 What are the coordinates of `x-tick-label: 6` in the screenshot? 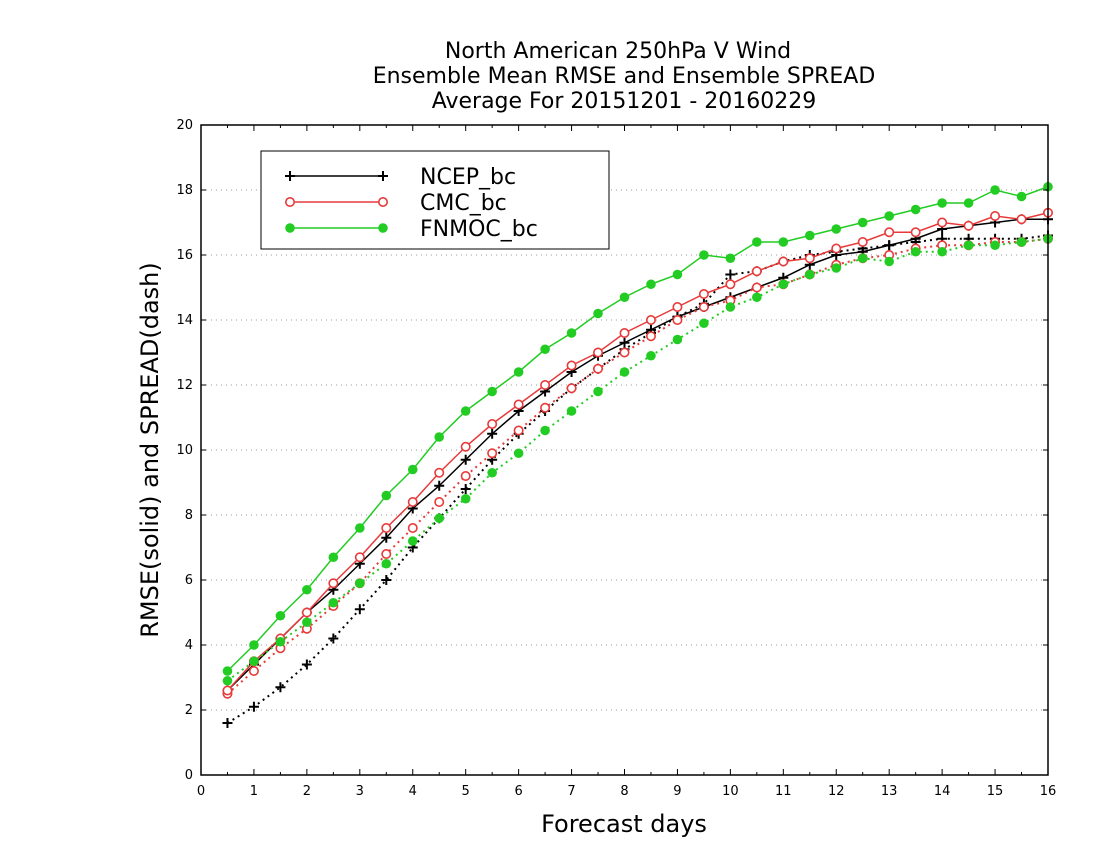 It's located at (518, 791).